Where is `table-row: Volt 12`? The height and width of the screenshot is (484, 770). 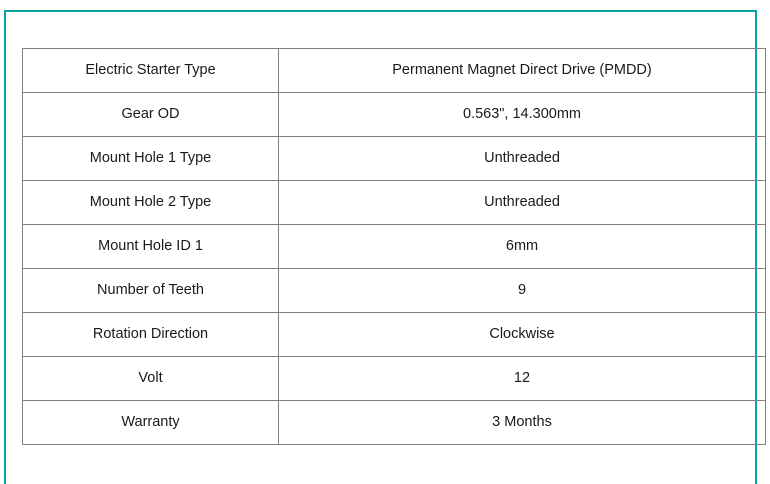 table-row: Volt 12 is located at coordinates (394, 378).